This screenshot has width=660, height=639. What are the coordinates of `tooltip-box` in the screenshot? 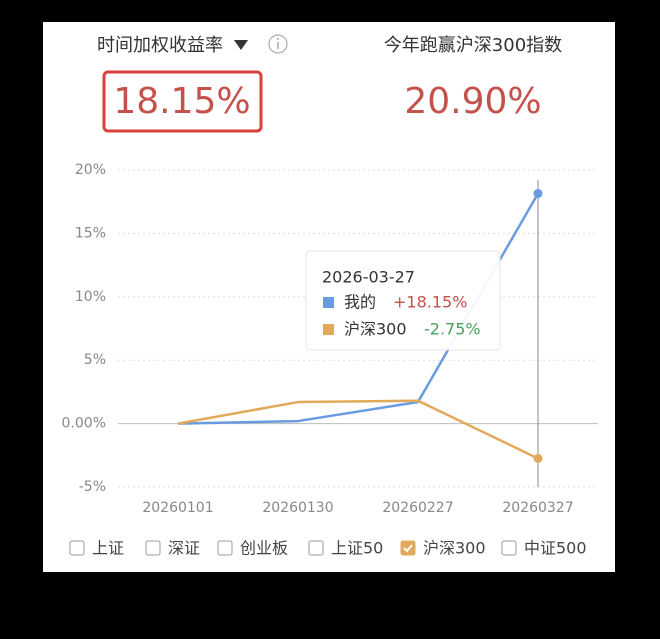 It's located at (403, 300).